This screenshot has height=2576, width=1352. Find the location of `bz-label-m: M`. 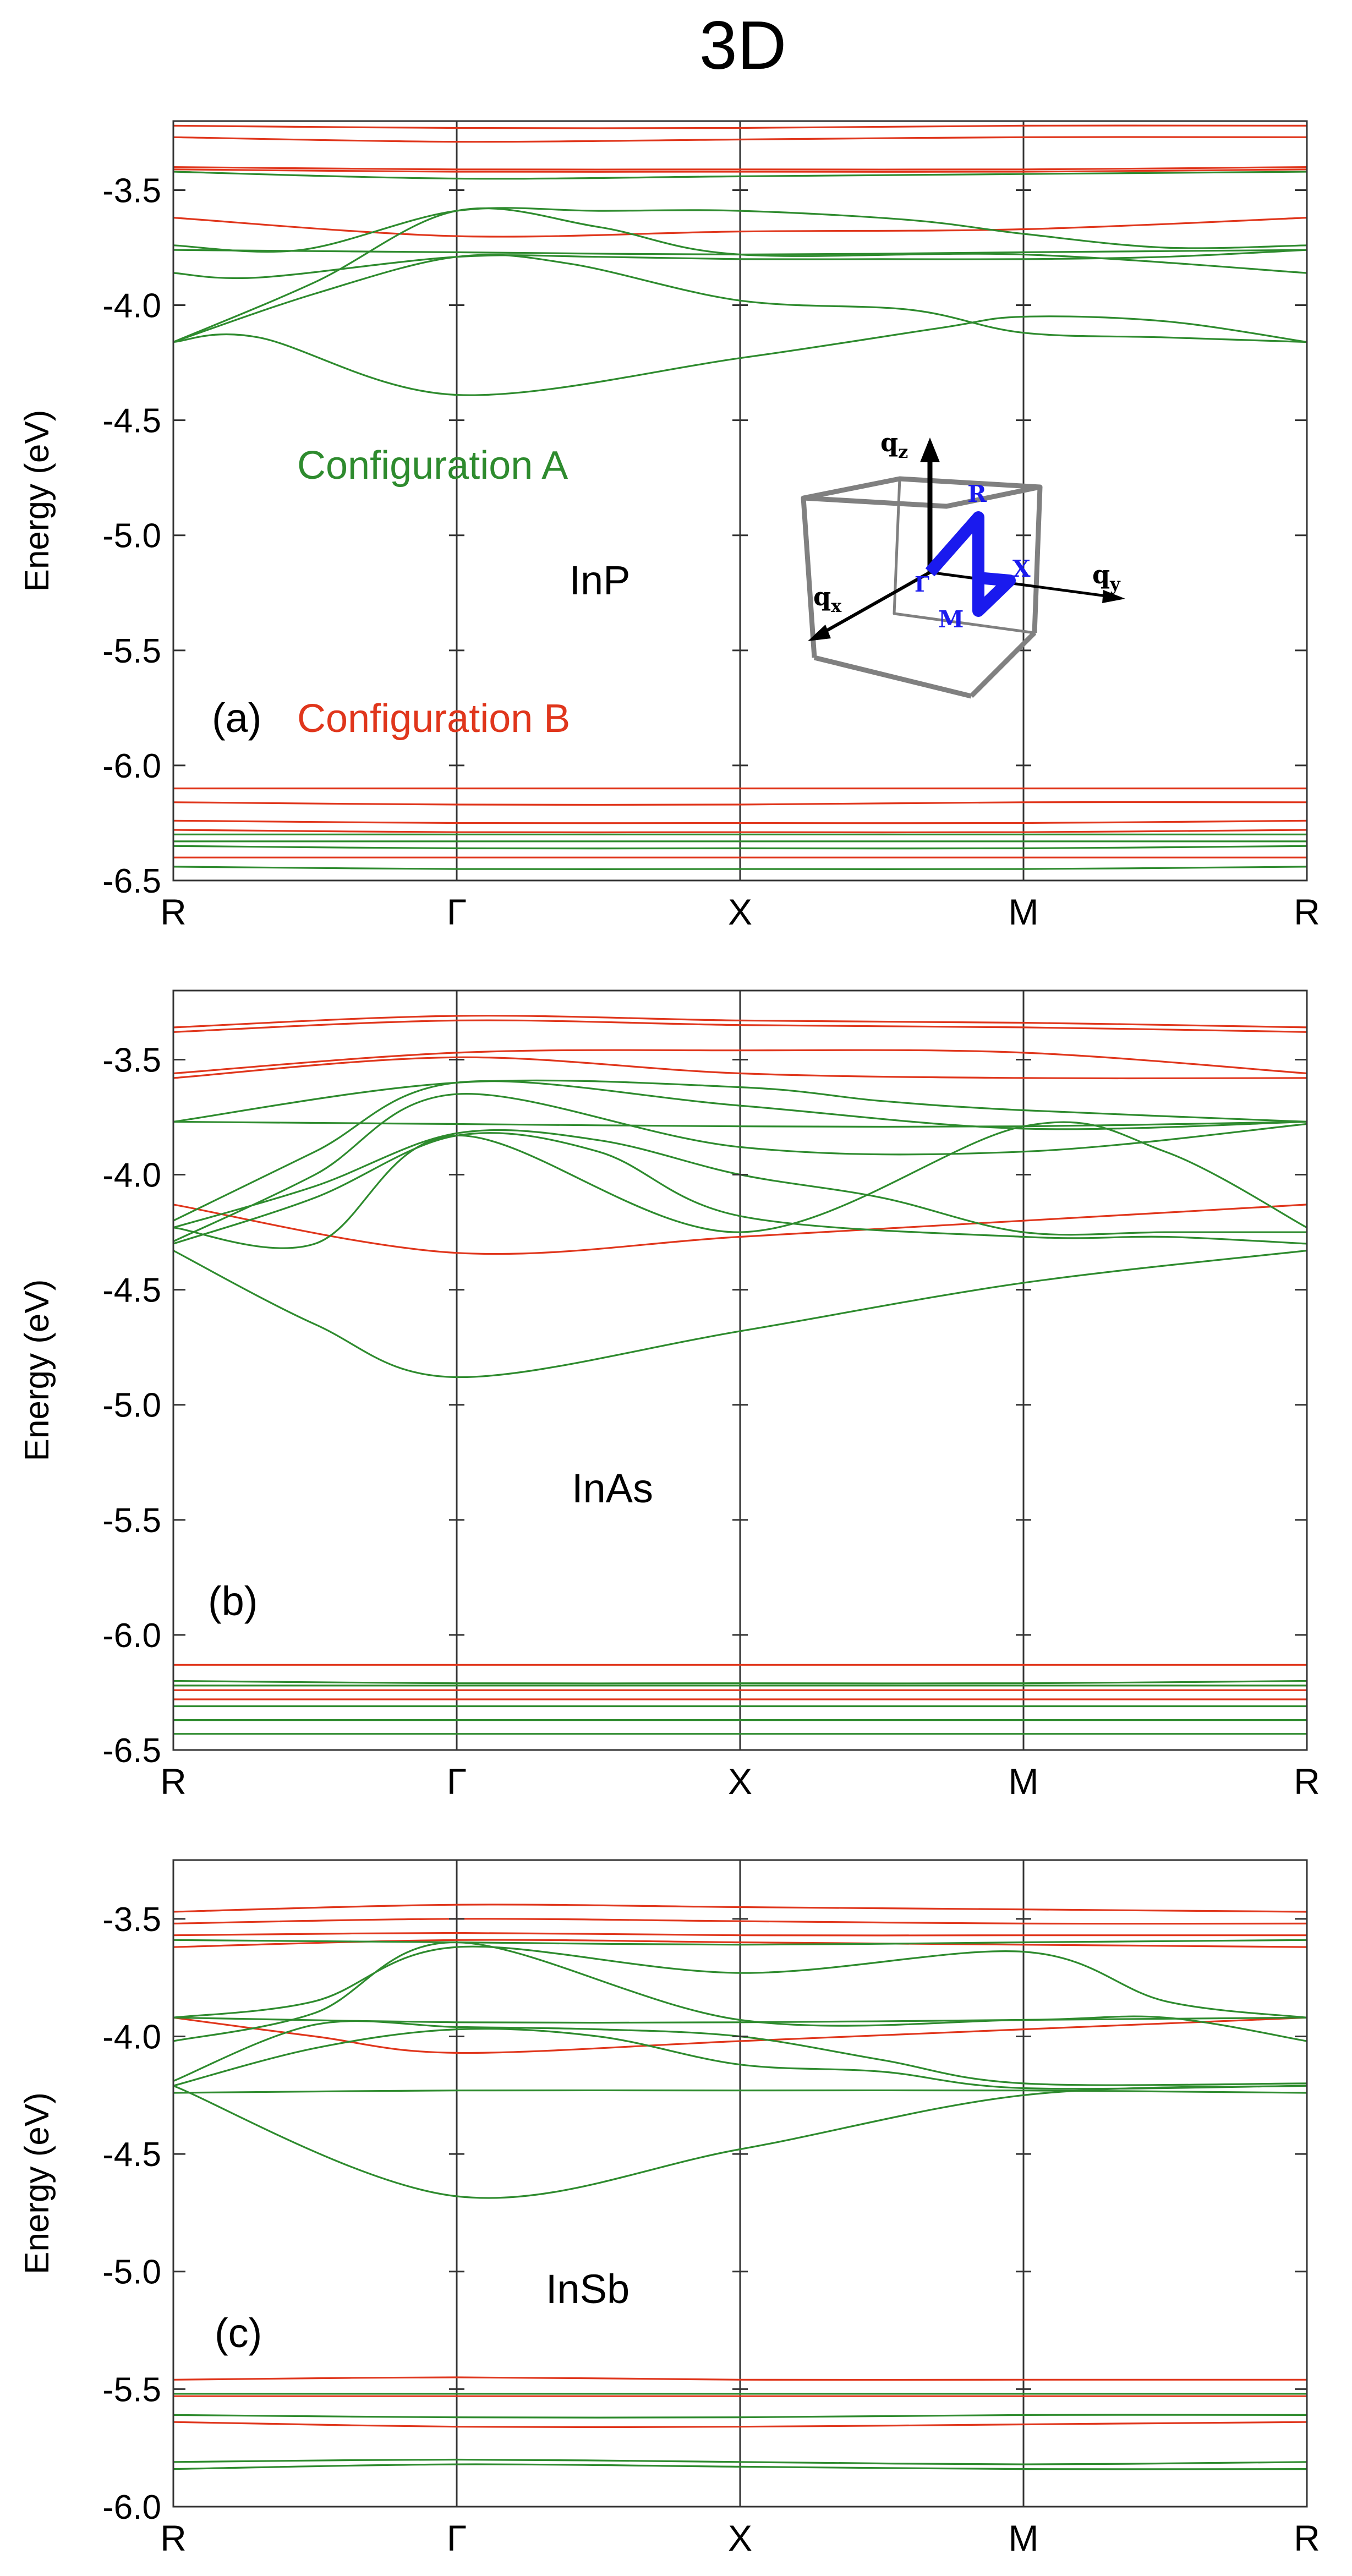

bz-label-m: M is located at coordinates (951, 619).